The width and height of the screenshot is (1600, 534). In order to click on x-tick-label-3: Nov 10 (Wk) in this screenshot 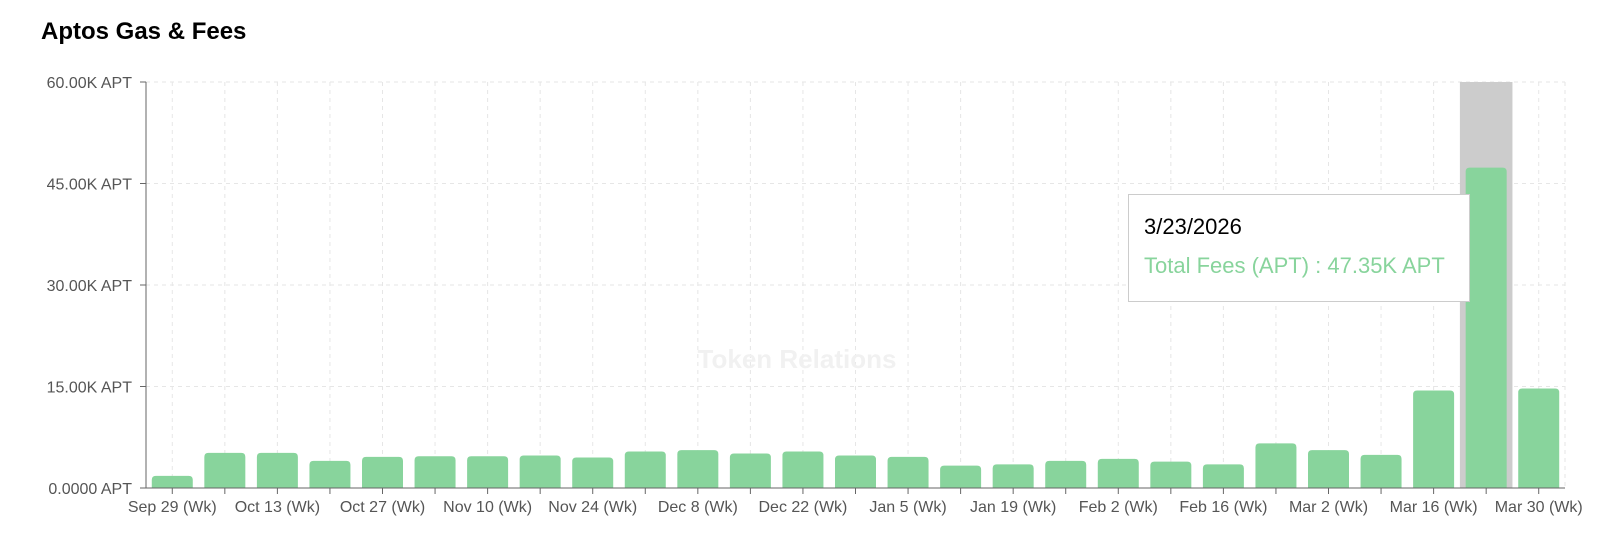, I will do `click(487, 507)`.